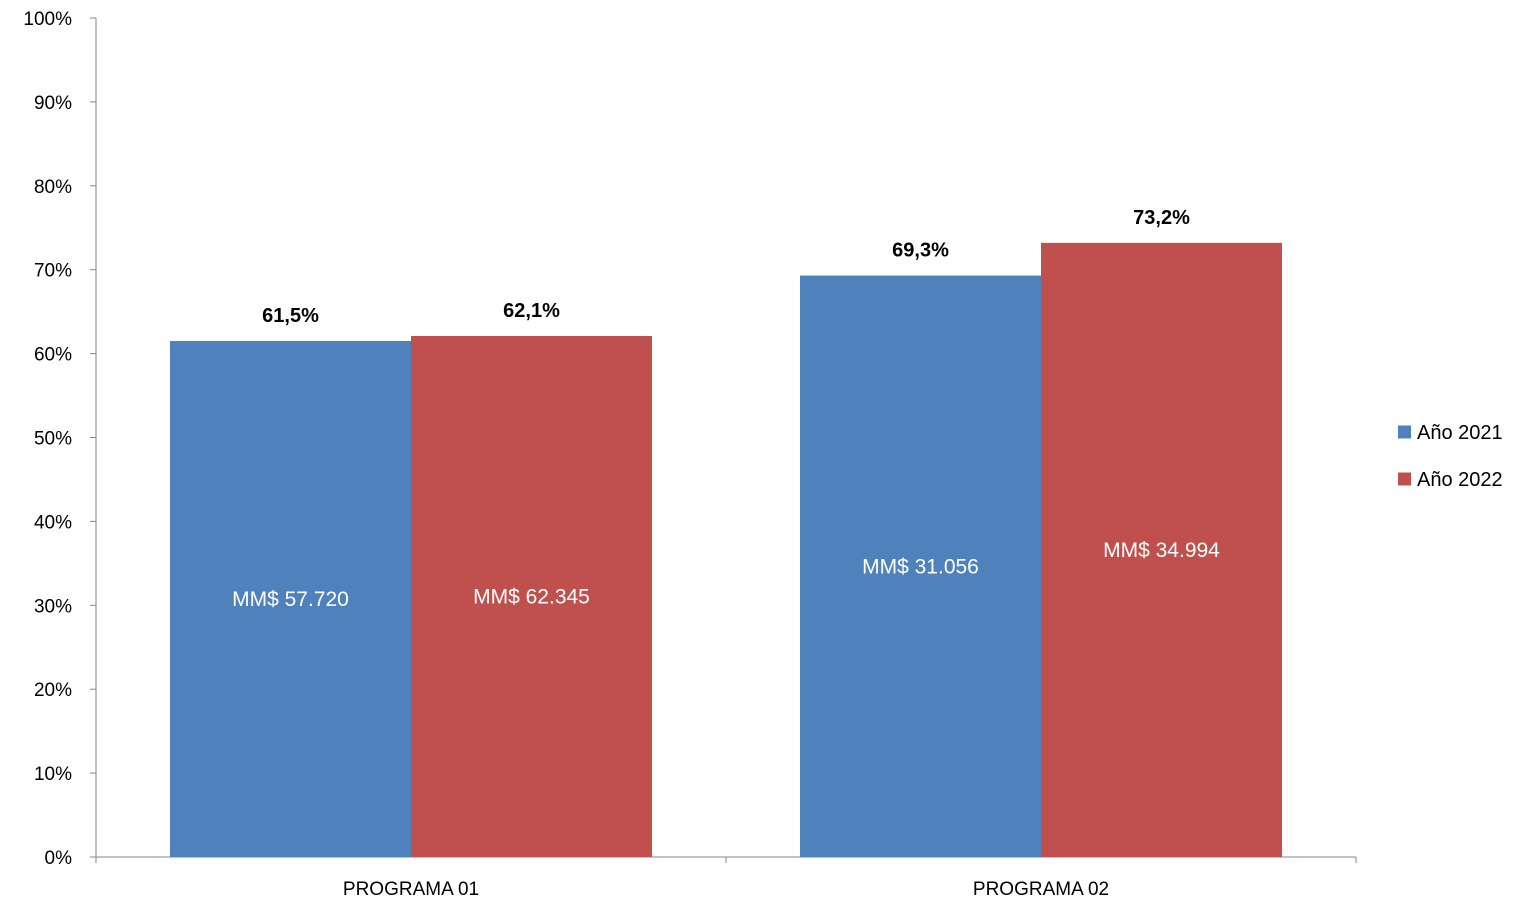 This screenshot has height=909, width=1535. I want to click on y-axis: 0% 10% 20% 30% 40% 50% 60% 70% 80% 90% 100%, so click(60, 439).